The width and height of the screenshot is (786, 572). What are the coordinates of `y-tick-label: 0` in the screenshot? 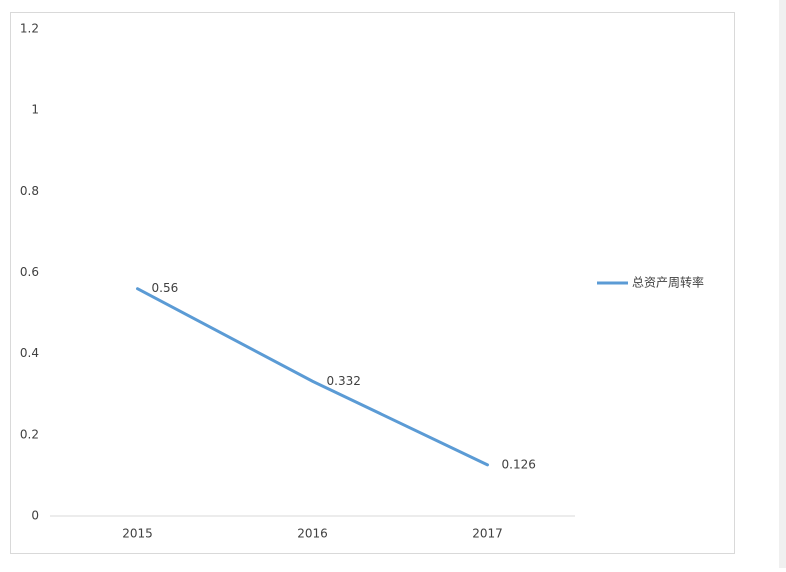 It's located at (35, 516).